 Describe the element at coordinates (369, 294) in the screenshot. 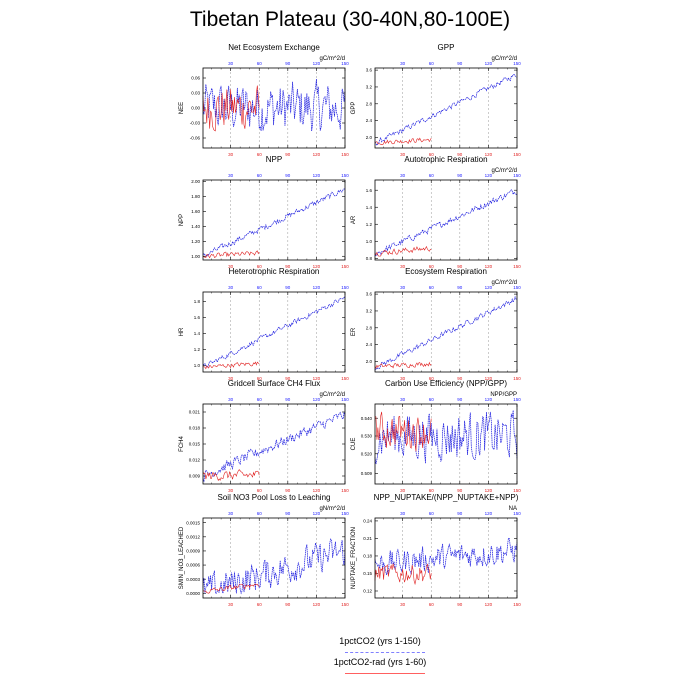

I see `y-tick-label: 3.6` at that location.